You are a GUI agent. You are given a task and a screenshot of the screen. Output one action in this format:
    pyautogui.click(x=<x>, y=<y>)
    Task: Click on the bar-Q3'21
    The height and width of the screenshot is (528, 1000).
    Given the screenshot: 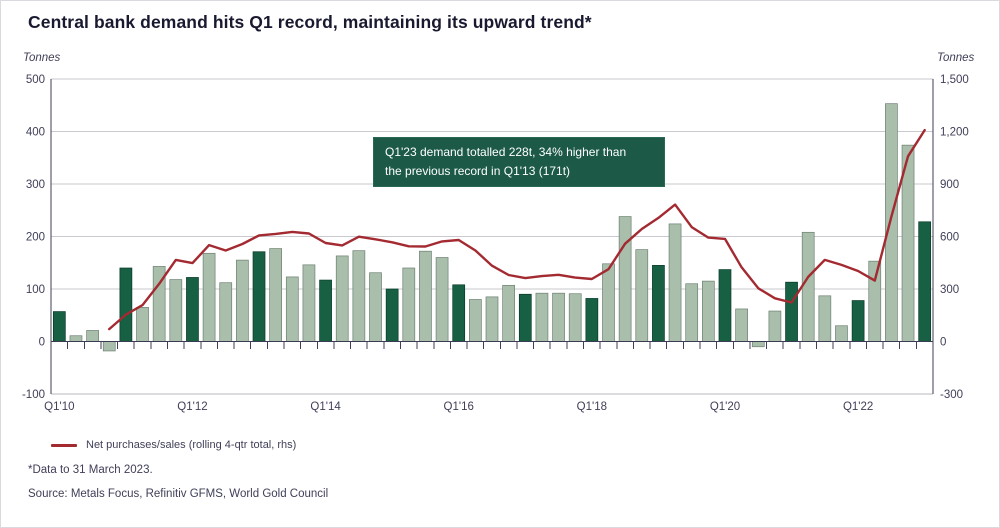 What is the action you would take?
    pyautogui.click(x=825, y=318)
    